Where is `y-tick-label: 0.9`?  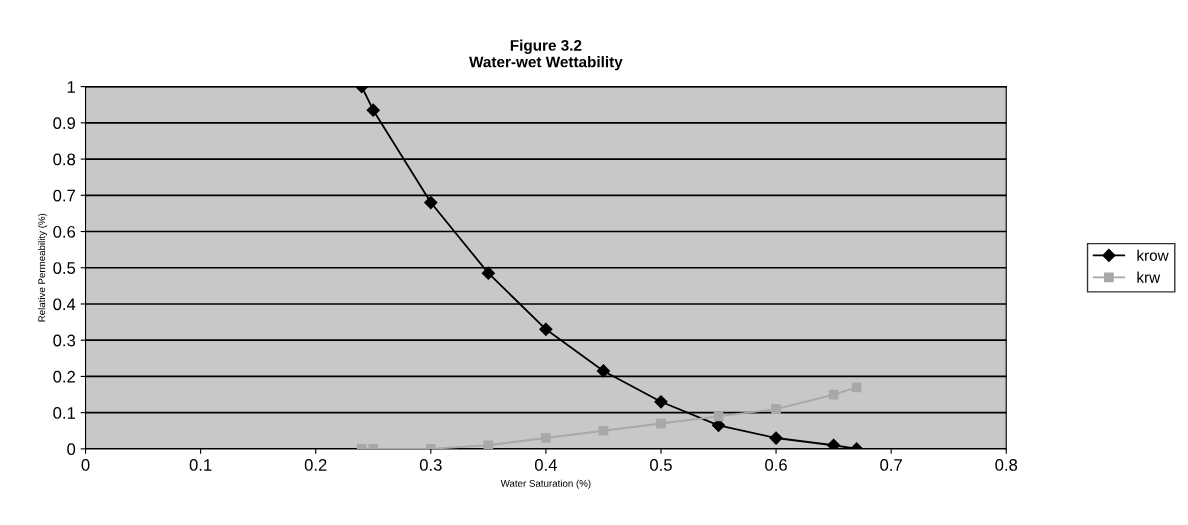 y-tick-label: 0.9 is located at coordinates (64, 123).